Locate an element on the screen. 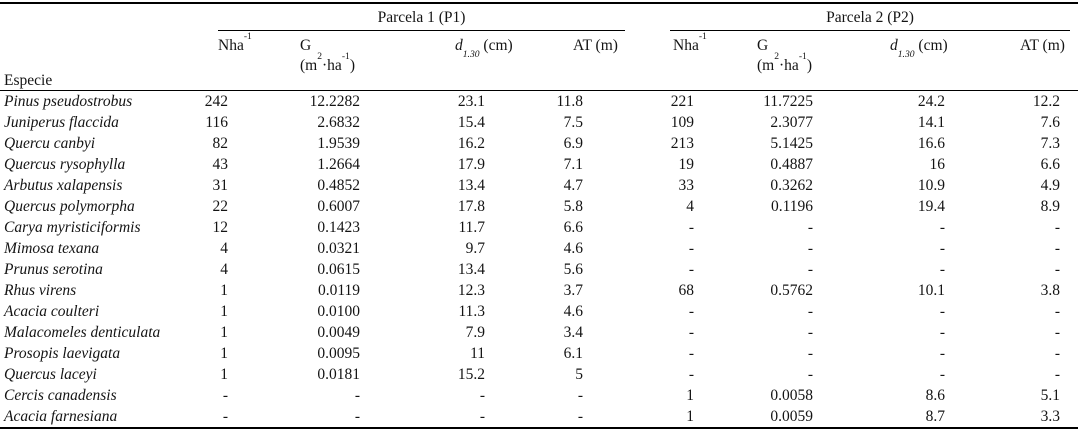 This screenshot has width=1078, height=430. p1-g-cell: 0.0181 is located at coordinates (338, 374).